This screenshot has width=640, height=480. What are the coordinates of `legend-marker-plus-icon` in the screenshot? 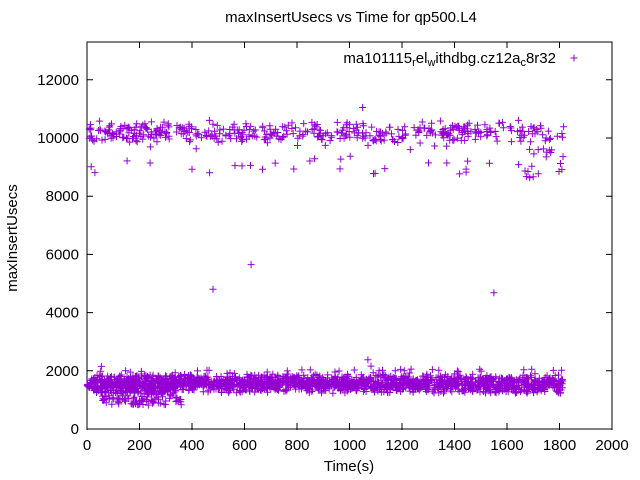 It's located at (574, 58).